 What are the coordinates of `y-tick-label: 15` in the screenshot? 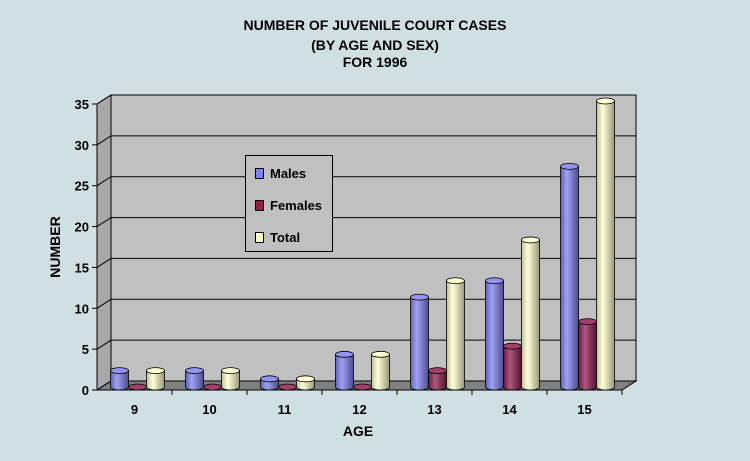 It's located at (82, 267).